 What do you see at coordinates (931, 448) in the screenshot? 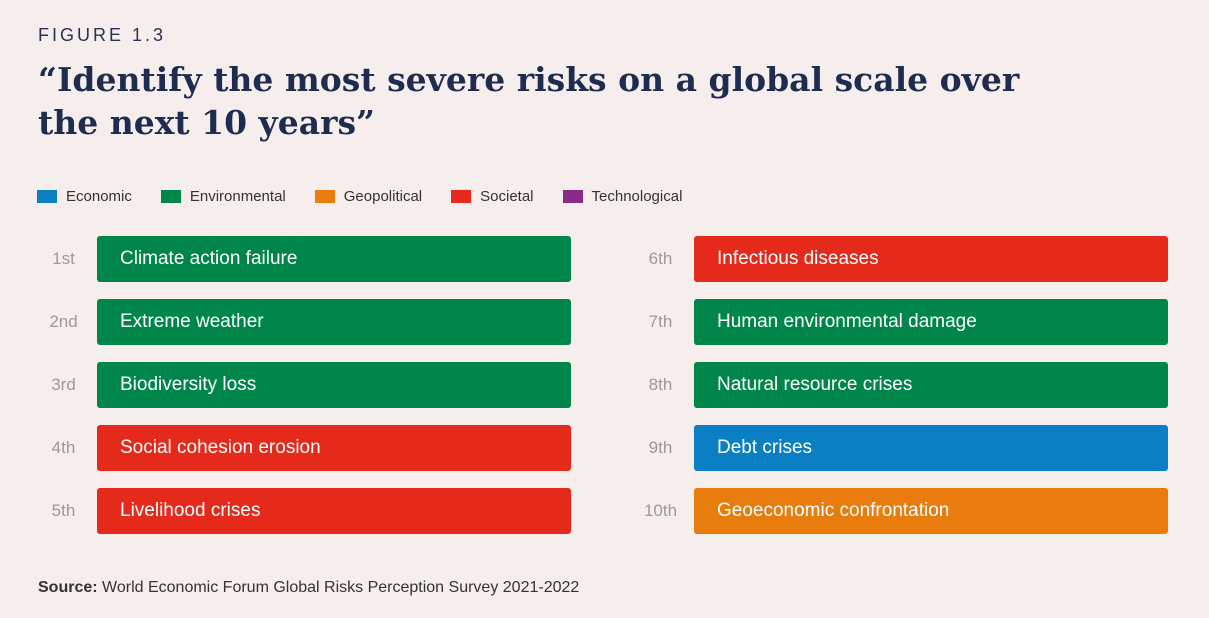
I see `risk-bar: Debt crises` at bounding box center [931, 448].